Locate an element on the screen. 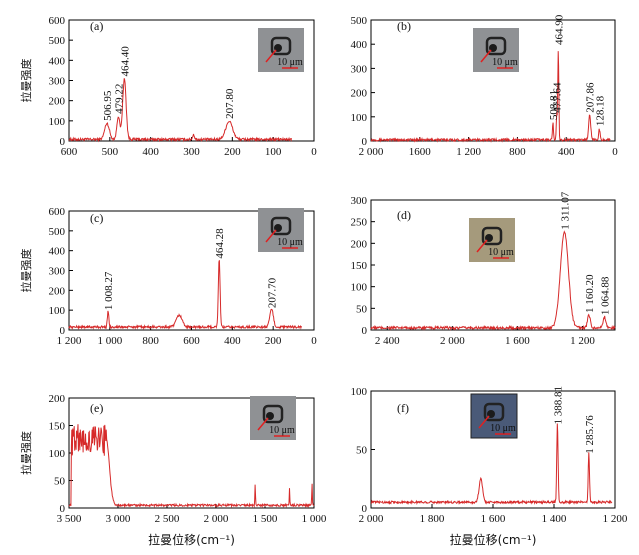  panel-label: (e) is located at coordinates (96, 408).